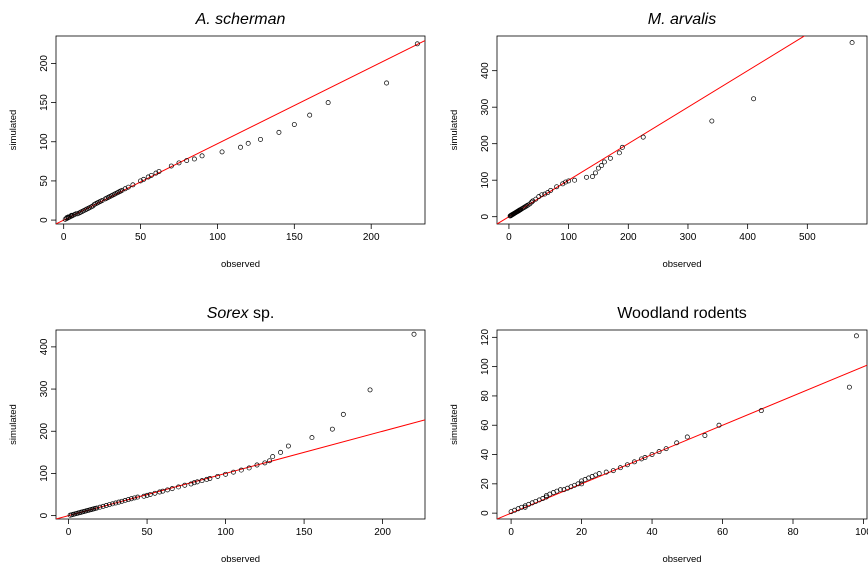 This screenshot has height=568, width=868. What do you see at coordinates (628, 237) in the screenshot?
I see `x-tick-label: 200` at bounding box center [628, 237].